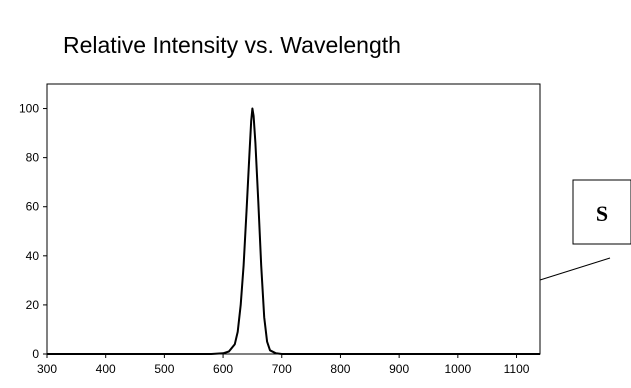 This screenshot has height=388, width=631. What do you see at coordinates (164, 369) in the screenshot?
I see `x-tick-label: 500` at bounding box center [164, 369].